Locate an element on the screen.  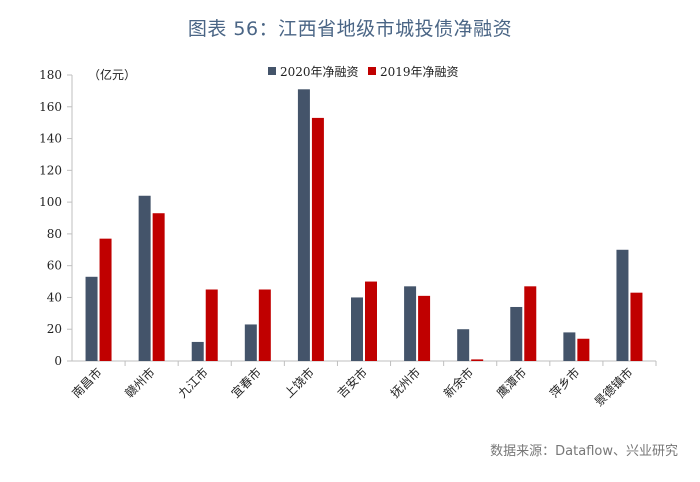
category-label: 赣州市 is located at coordinates (140, 383).